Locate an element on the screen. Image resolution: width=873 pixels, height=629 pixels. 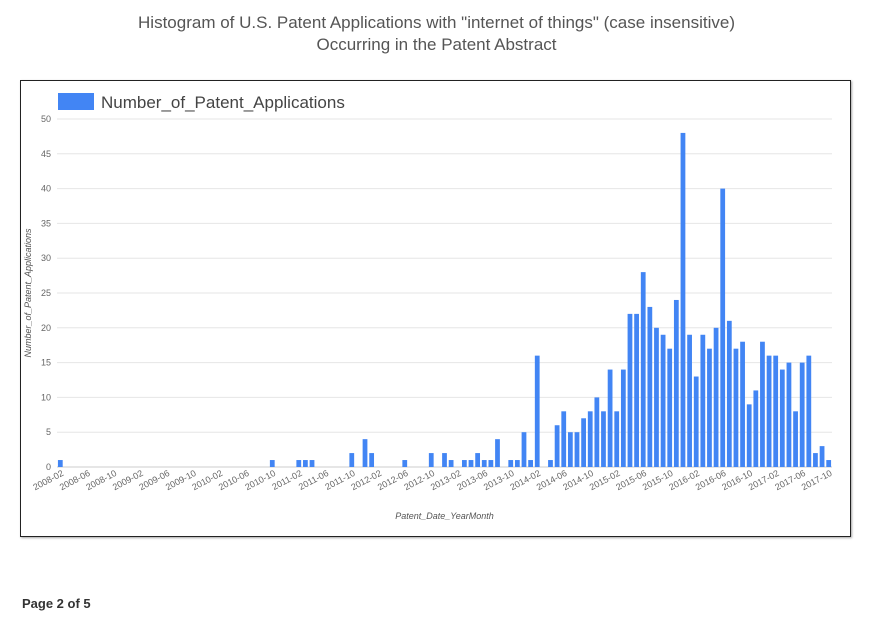
x-tick-label: 2010-10 is located at coordinates (260, 480).